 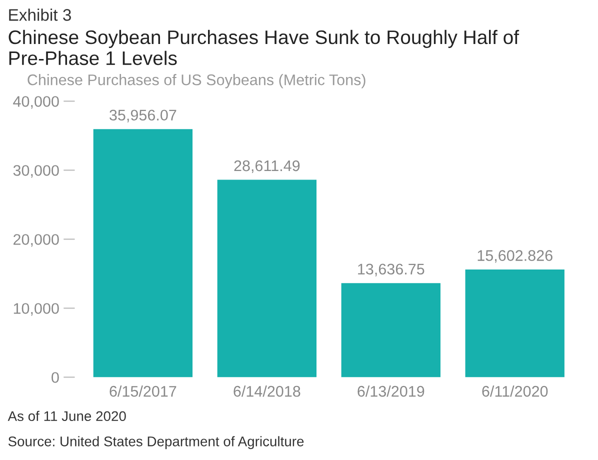 I want to click on chart-title: Exhibit 3, so click(x=40, y=14).